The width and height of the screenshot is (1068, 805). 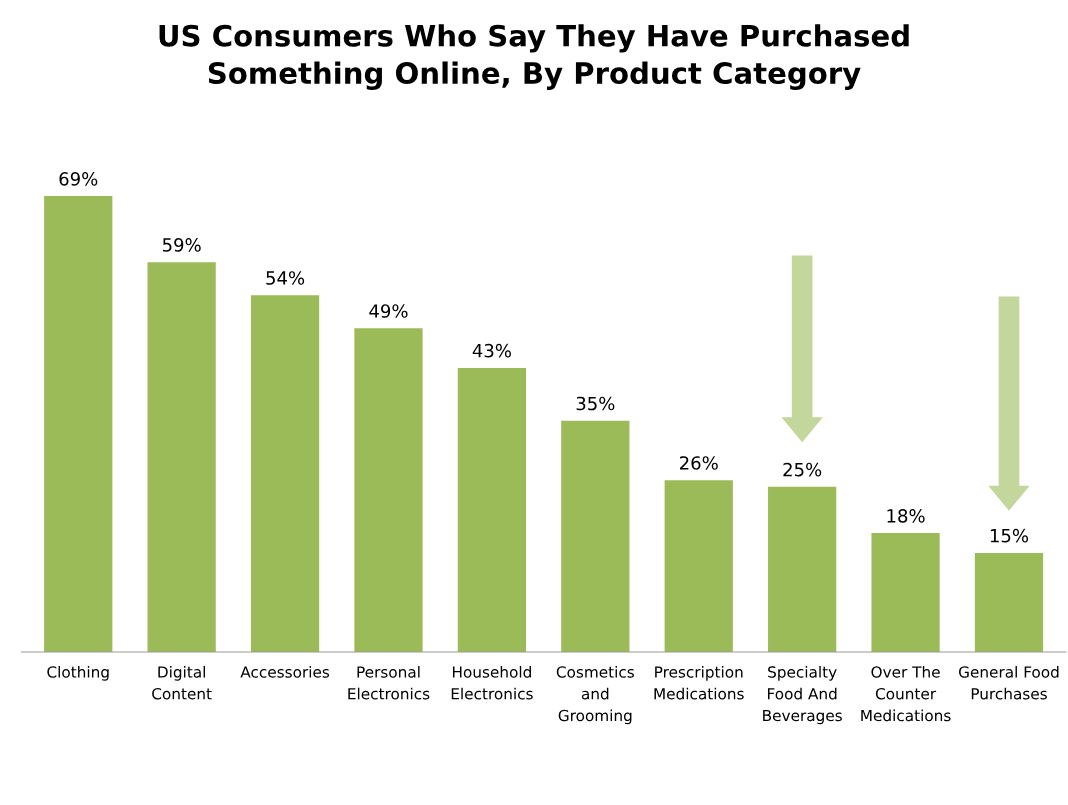 I want to click on data-label: 15%, so click(x=1009, y=535).